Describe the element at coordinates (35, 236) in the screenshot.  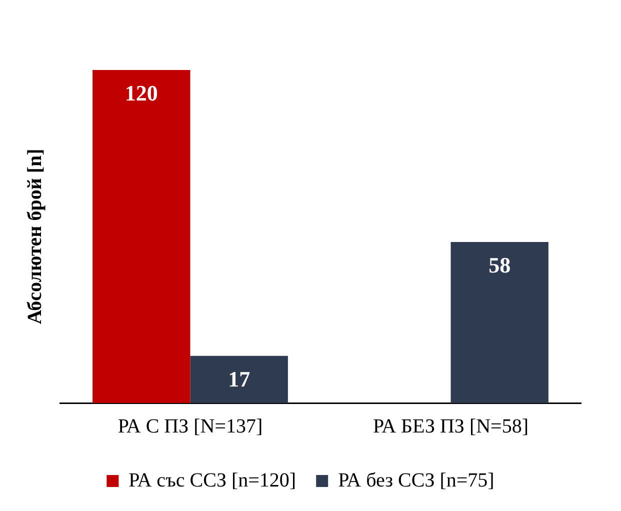
I see `y-axis-title: Абсолютен брой [n]` at that location.